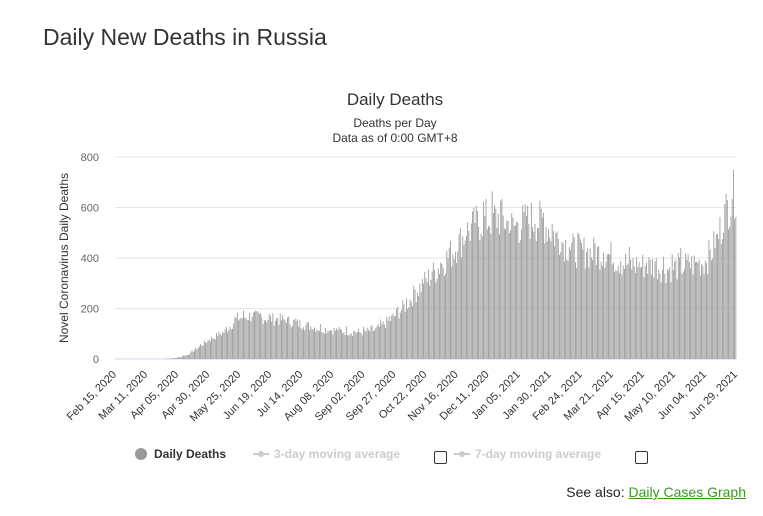  Describe the element at coordinates (90, 310) in the screenshot. I see `y-tick-label: 200` at that location.